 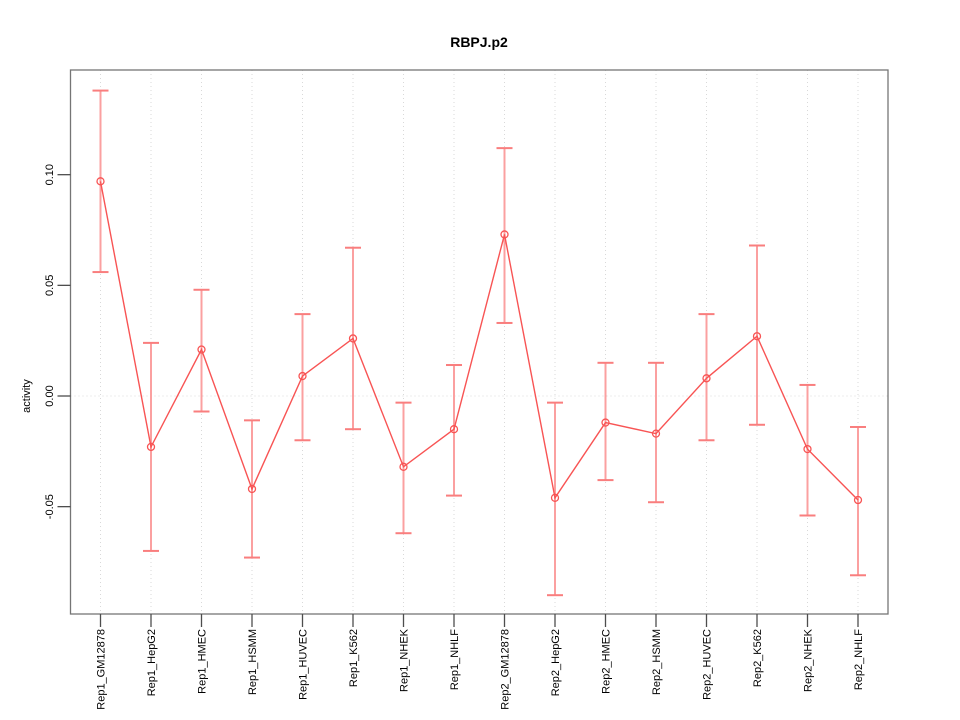 What do you see at coordinates (708, 664) in the screenshot?
I see `x-tick-label: Rep2_HUVEC` at bounding box center [708, 664].